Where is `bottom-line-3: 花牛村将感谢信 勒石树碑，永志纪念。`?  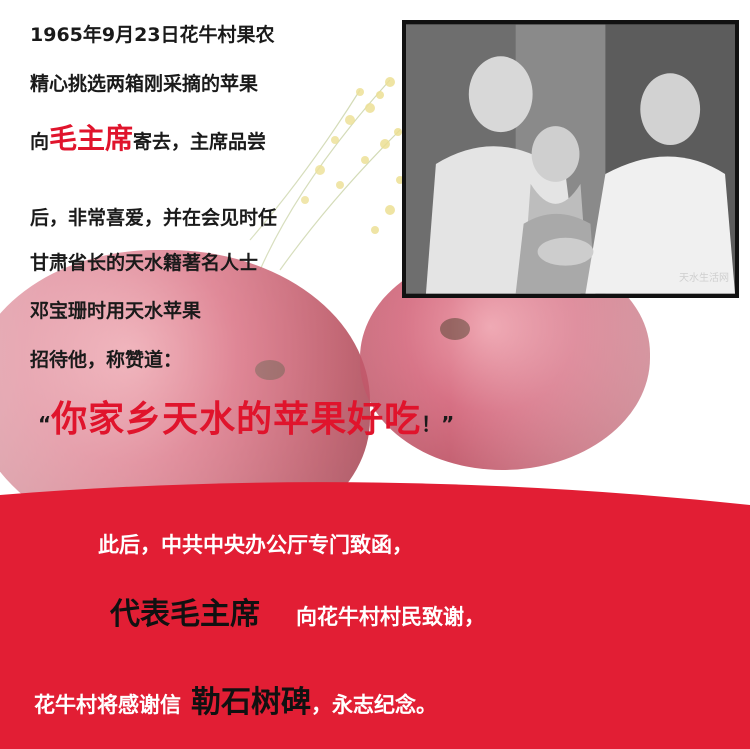 bottom-line-3: 花牛村将感谢信 勒石树碑，永志纪念。 is located at coordinates (235, 699).